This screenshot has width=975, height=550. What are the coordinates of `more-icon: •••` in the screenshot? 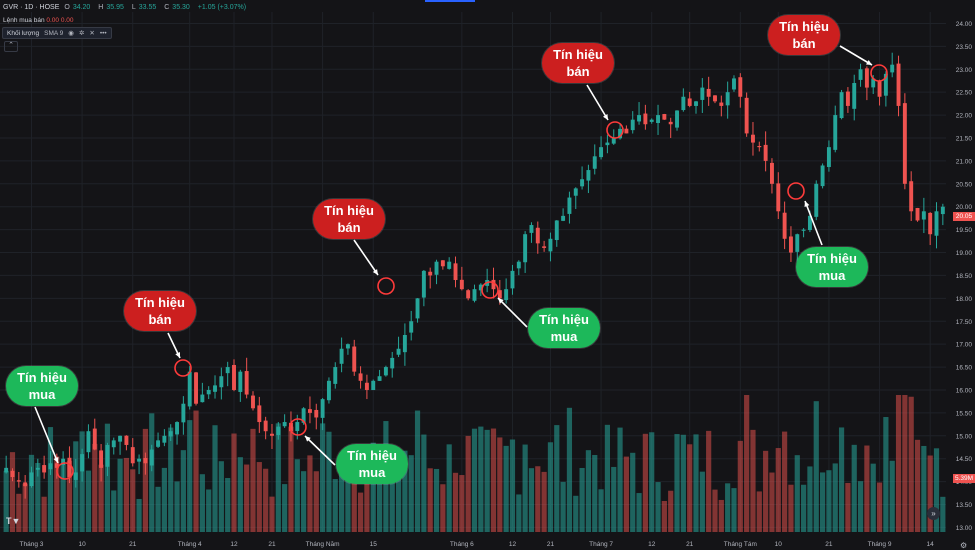 It's located at (103, 33).